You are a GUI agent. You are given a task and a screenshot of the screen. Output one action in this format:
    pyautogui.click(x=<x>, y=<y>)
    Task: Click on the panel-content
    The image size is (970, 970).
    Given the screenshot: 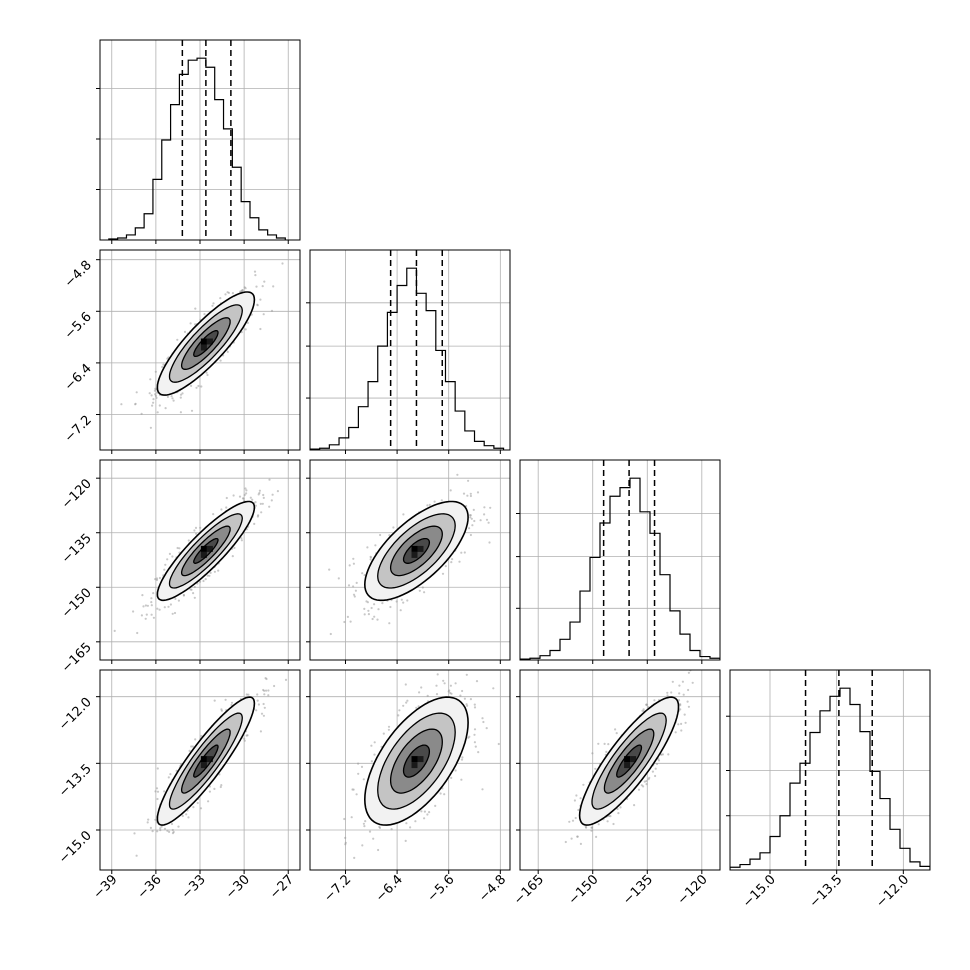 What is the action you would take?
    pyautogui.click(x=196, y=556)
    